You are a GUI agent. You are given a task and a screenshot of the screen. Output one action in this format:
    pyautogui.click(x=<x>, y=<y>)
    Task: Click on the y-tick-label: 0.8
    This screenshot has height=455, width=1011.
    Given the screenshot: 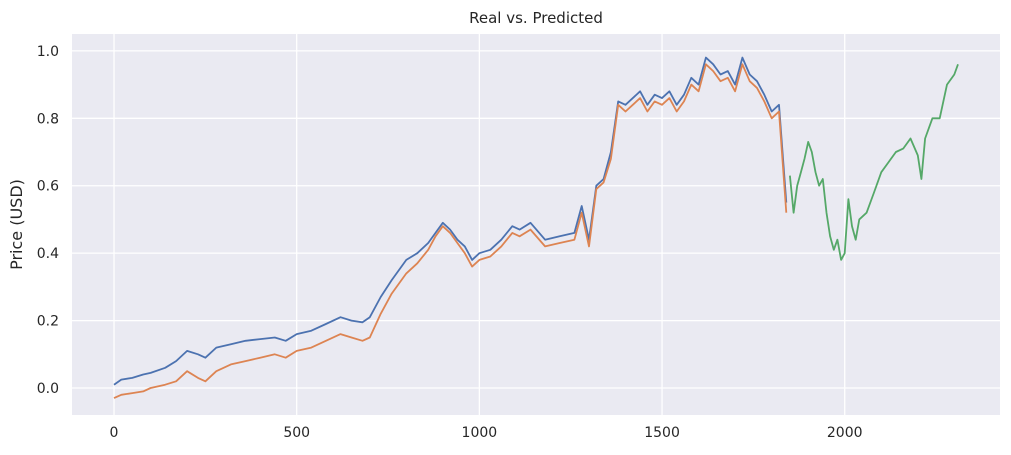 What is the action you would take?
    pyautogui.click(x=48, y=119)
    